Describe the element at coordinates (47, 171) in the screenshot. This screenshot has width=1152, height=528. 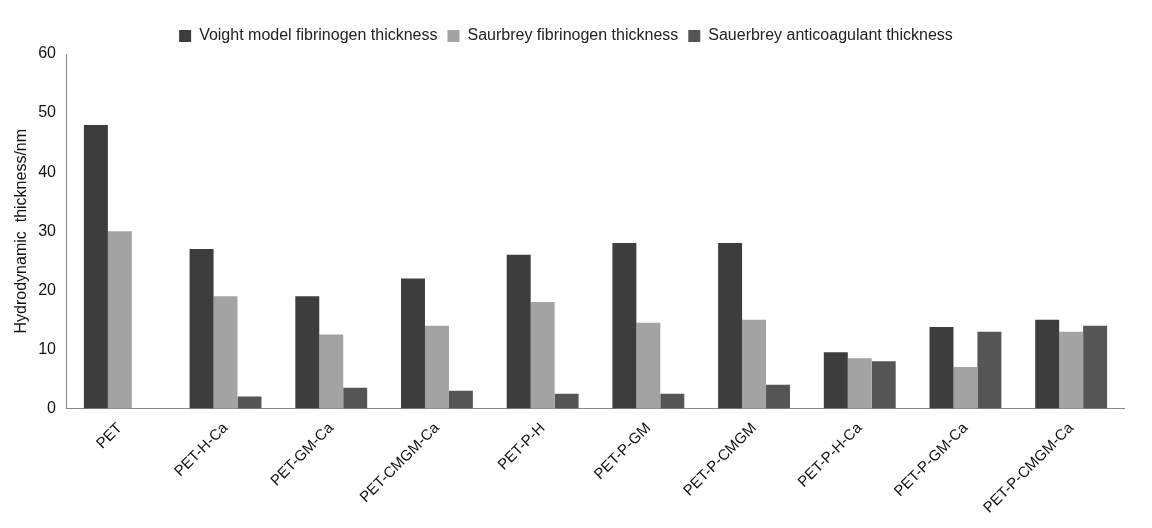
I see `y-tick-label: 40` at that location.